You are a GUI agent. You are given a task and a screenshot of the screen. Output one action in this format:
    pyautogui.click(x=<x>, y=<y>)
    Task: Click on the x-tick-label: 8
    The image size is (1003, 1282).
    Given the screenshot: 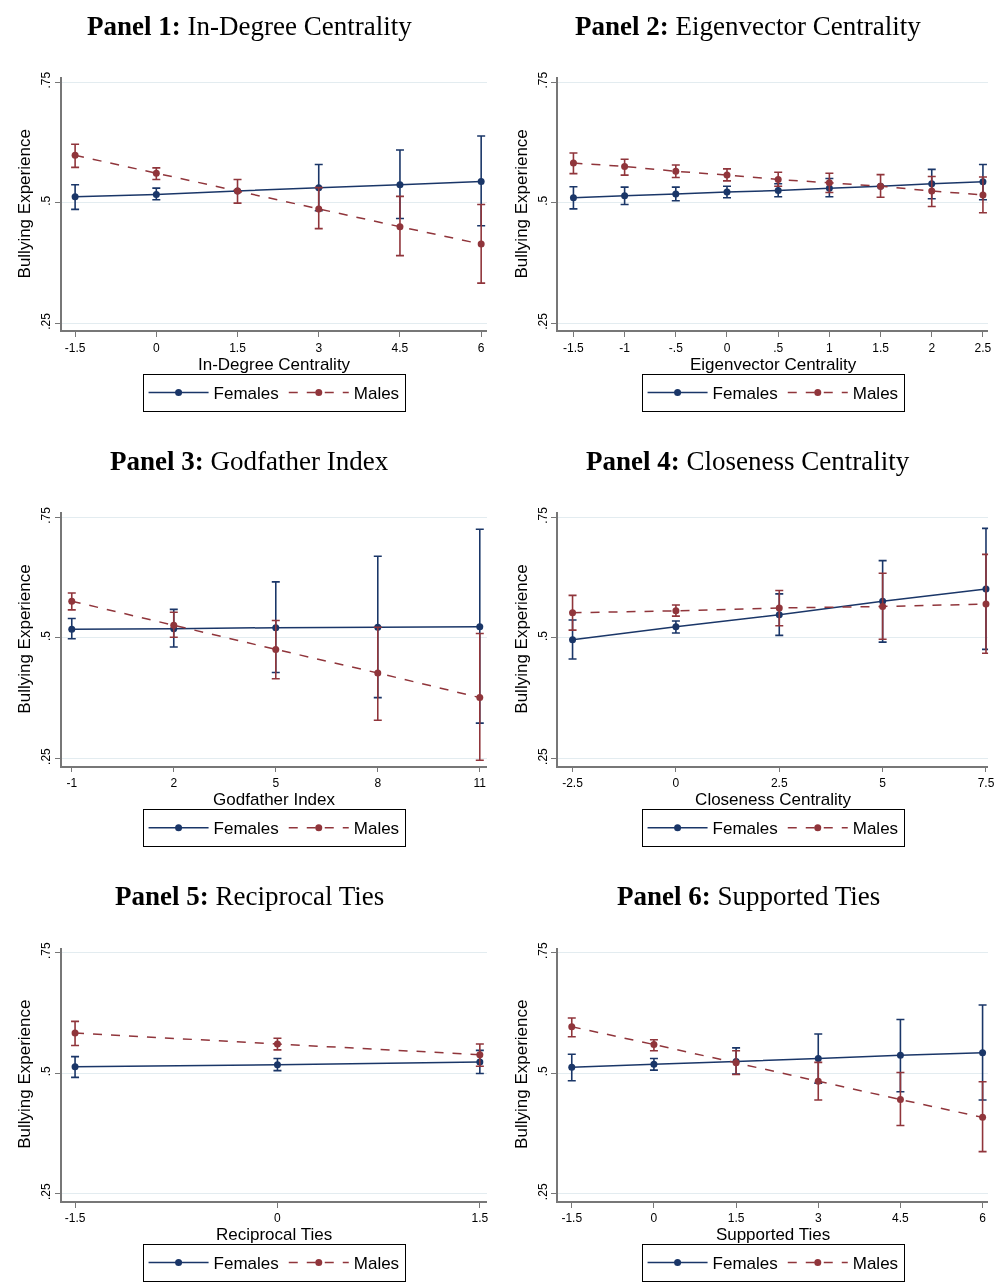 What is the action you would take?
    pyautogui.click(x=378, y=782)
    